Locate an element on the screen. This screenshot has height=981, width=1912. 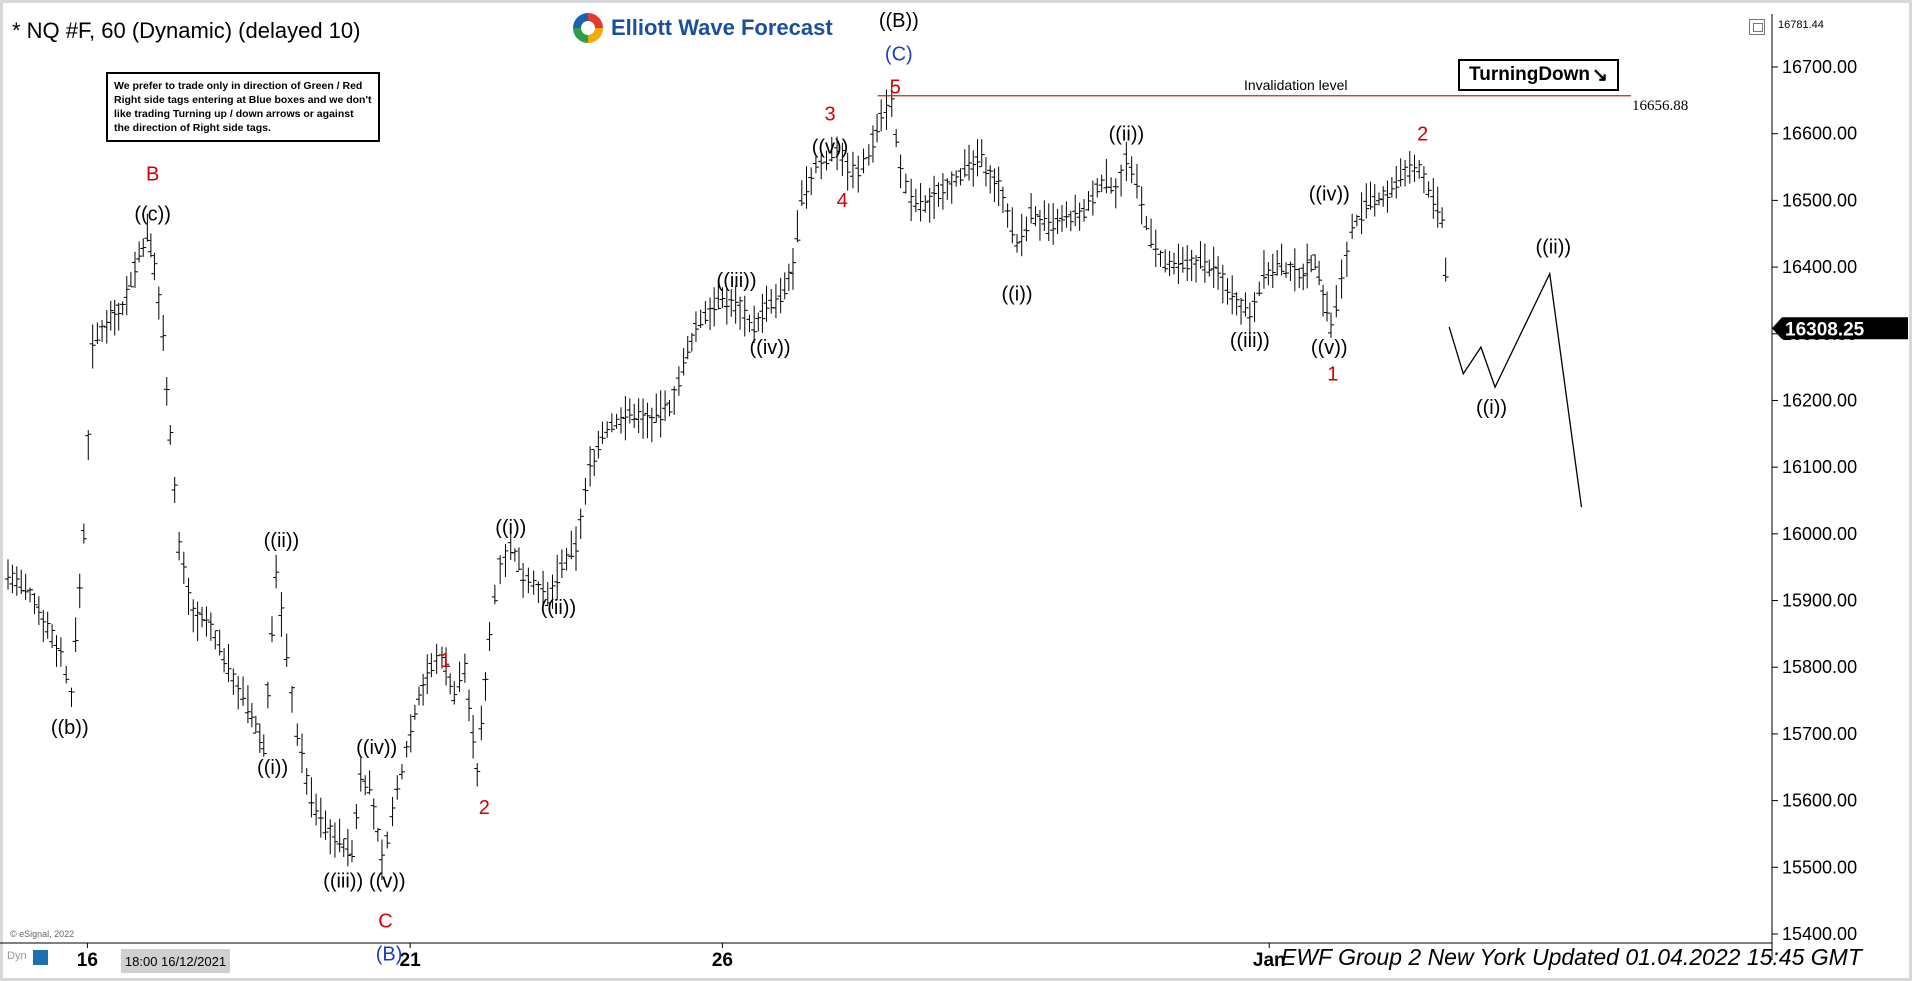
y-tick-label: 16500.00 is located at coordinates (1819, 200).